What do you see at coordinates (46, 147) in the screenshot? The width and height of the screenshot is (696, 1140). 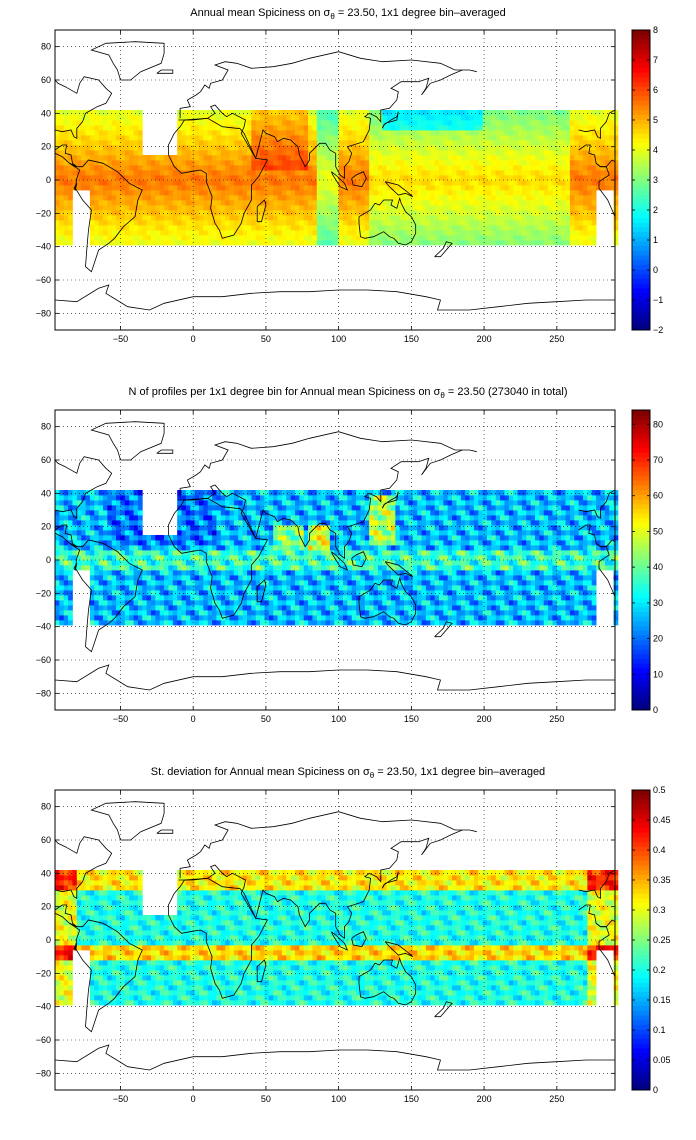 I see `y-tick-label: 20` at bounding box center [46, 147].